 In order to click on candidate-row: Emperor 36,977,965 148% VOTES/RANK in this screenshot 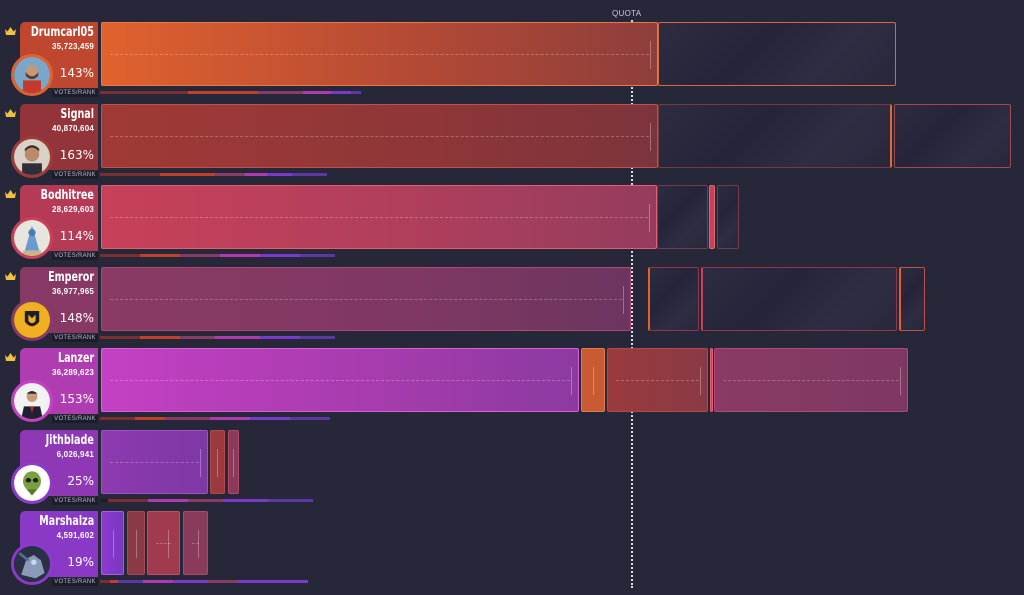, I will do `click(512, 307)`.